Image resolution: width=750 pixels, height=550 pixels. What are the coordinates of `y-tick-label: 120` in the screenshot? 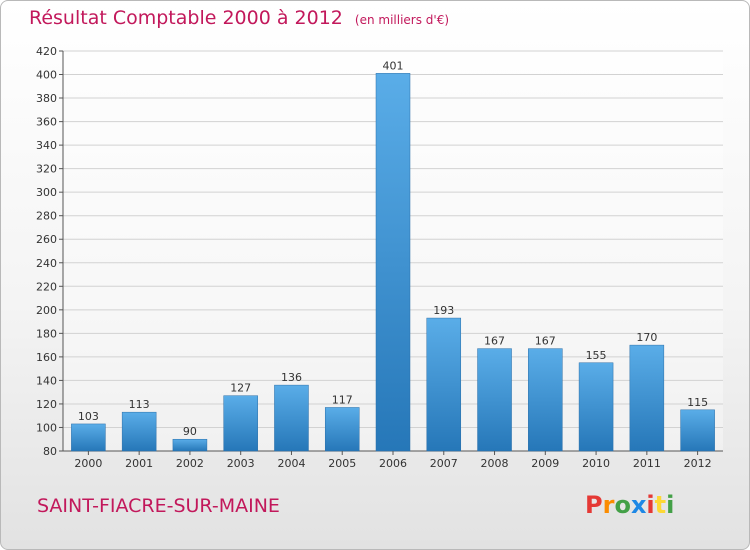 It's located at (46, 404).